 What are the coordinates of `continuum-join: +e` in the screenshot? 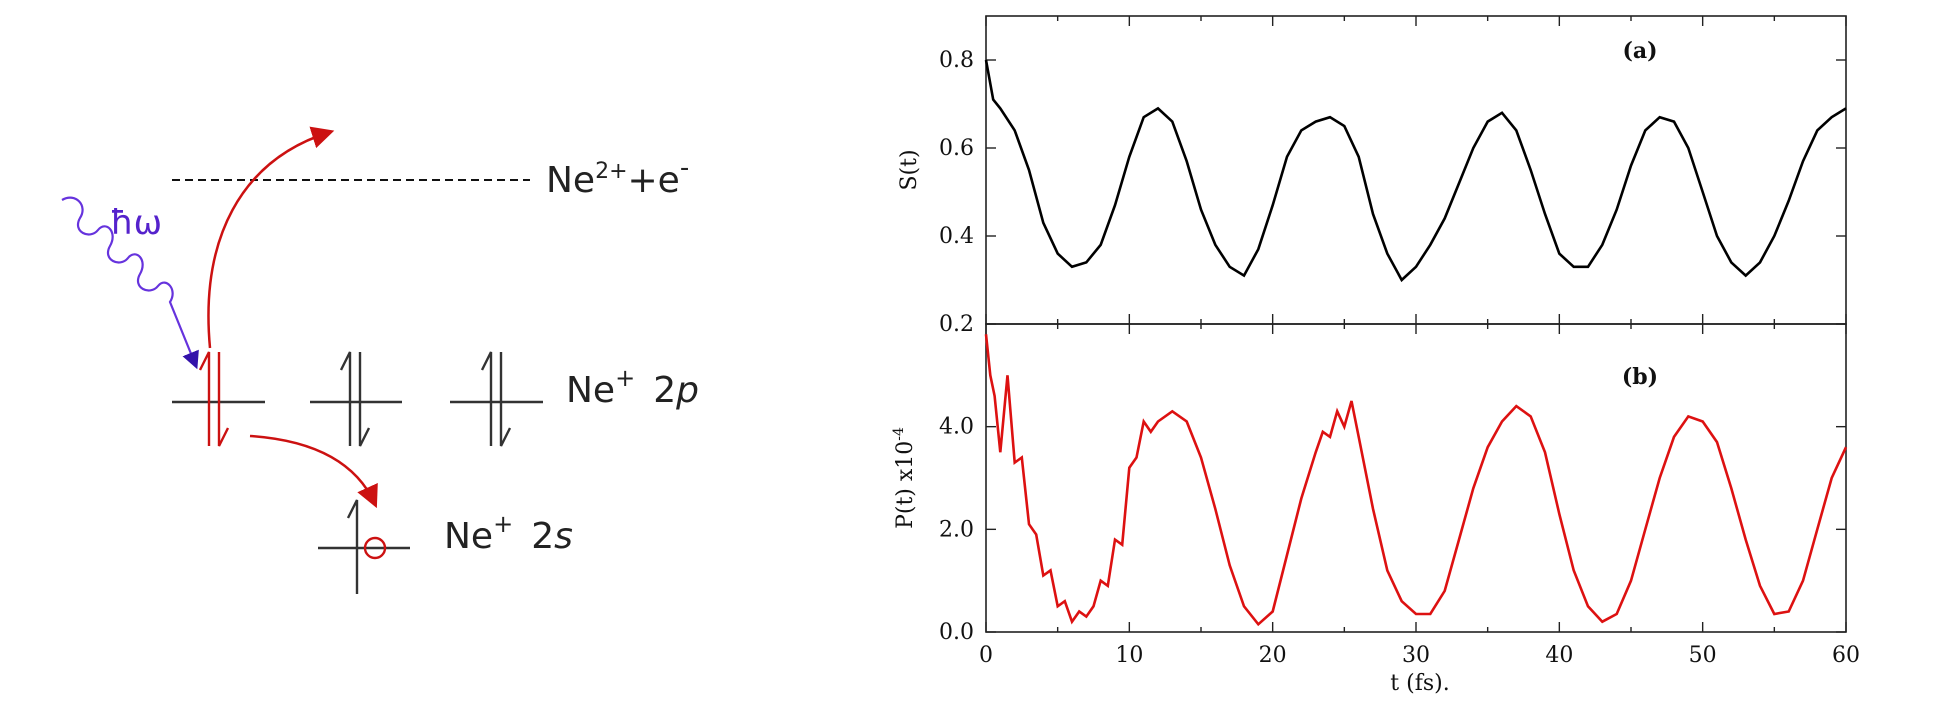 It's located at (654, 180).